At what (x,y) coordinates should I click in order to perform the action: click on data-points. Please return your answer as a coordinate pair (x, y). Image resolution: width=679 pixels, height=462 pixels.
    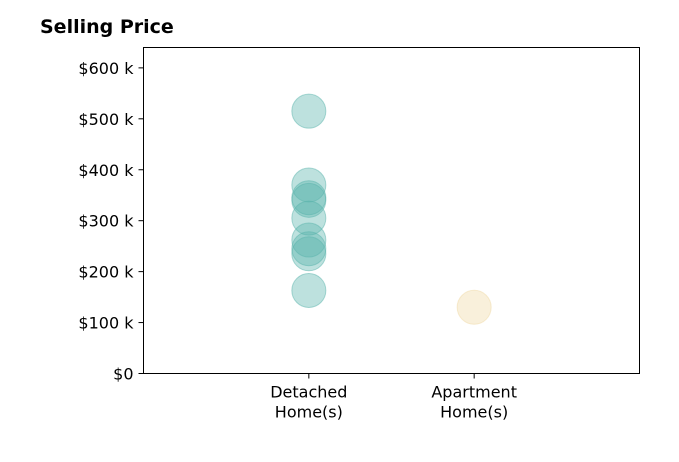
    Looking at the image, I should click on (391, 209).